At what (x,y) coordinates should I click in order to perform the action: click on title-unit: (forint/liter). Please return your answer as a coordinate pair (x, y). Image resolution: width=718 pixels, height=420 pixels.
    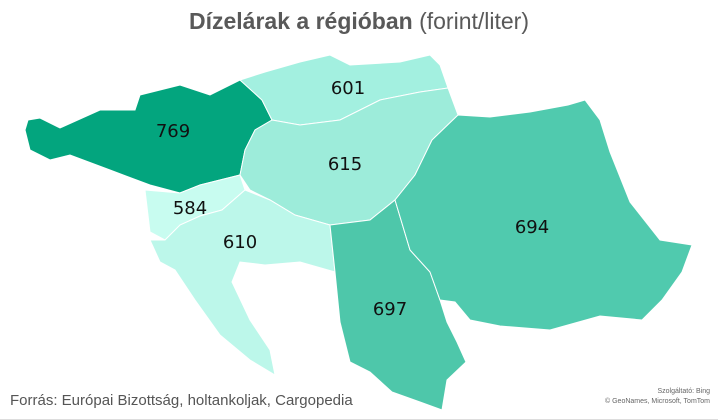
    Looking at the image, I should click on (474, 21).